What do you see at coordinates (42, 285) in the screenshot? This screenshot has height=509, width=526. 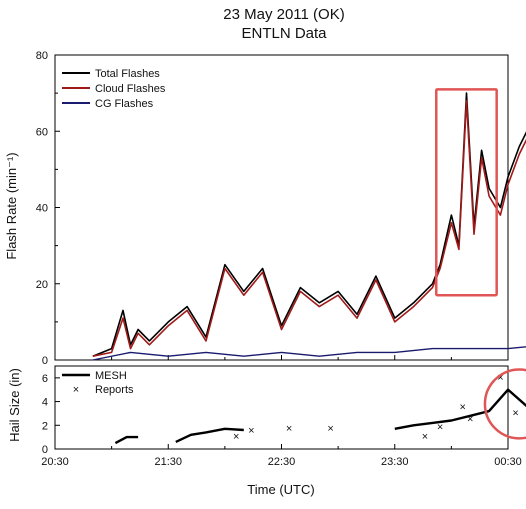 I see `flash-rate-y-tick-label: 20` at bounding box center [42, 285].